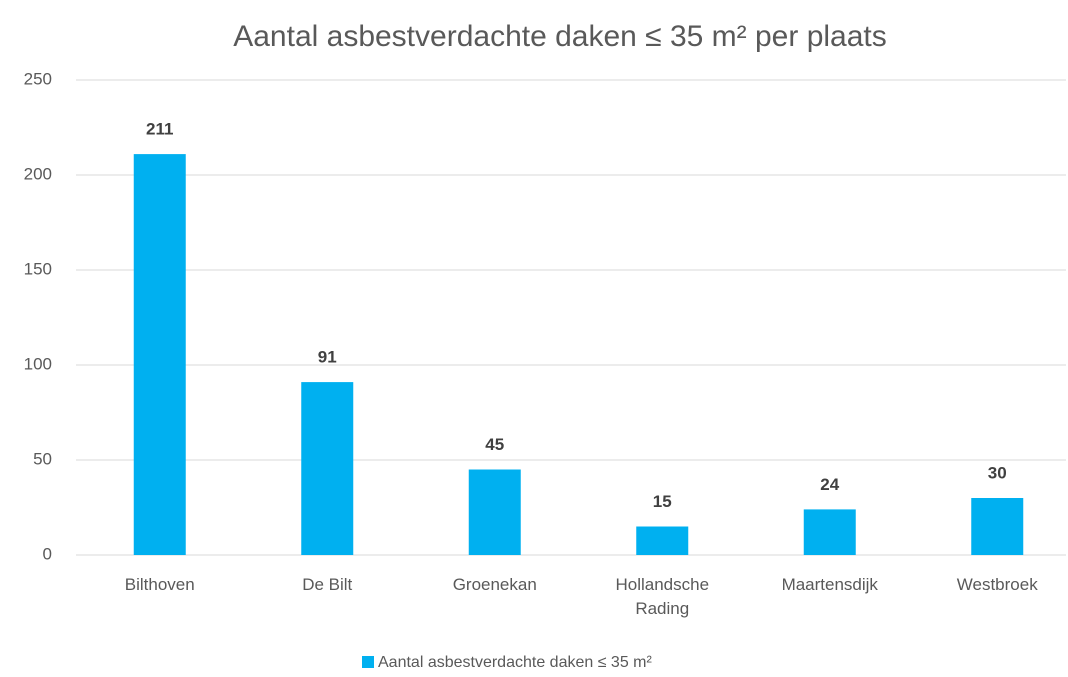 The height and width of the screenshot is (677, 1068). Describe the element at coordinates (494, 584) in the screenshot. I see `x-tick-label: Groenekan` at that location.